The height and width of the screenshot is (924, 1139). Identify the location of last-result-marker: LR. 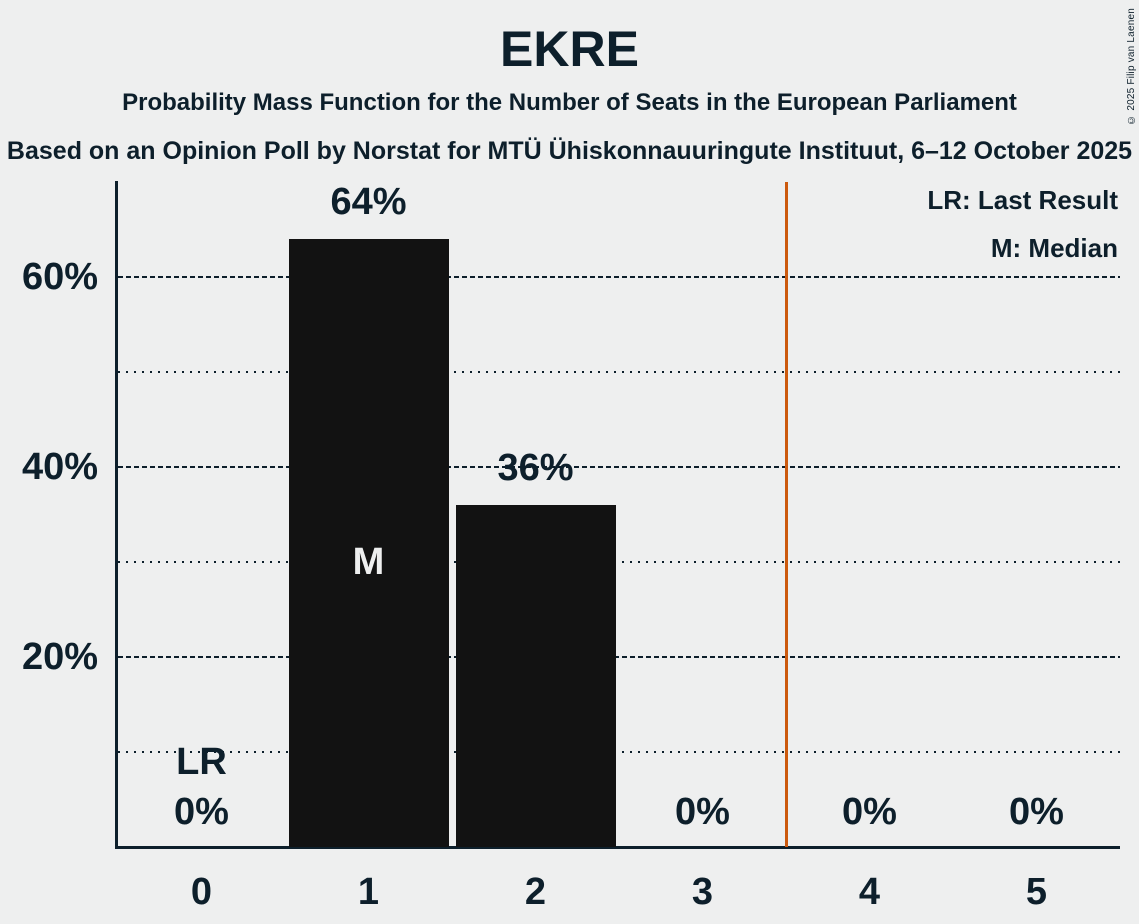
(201, 761).